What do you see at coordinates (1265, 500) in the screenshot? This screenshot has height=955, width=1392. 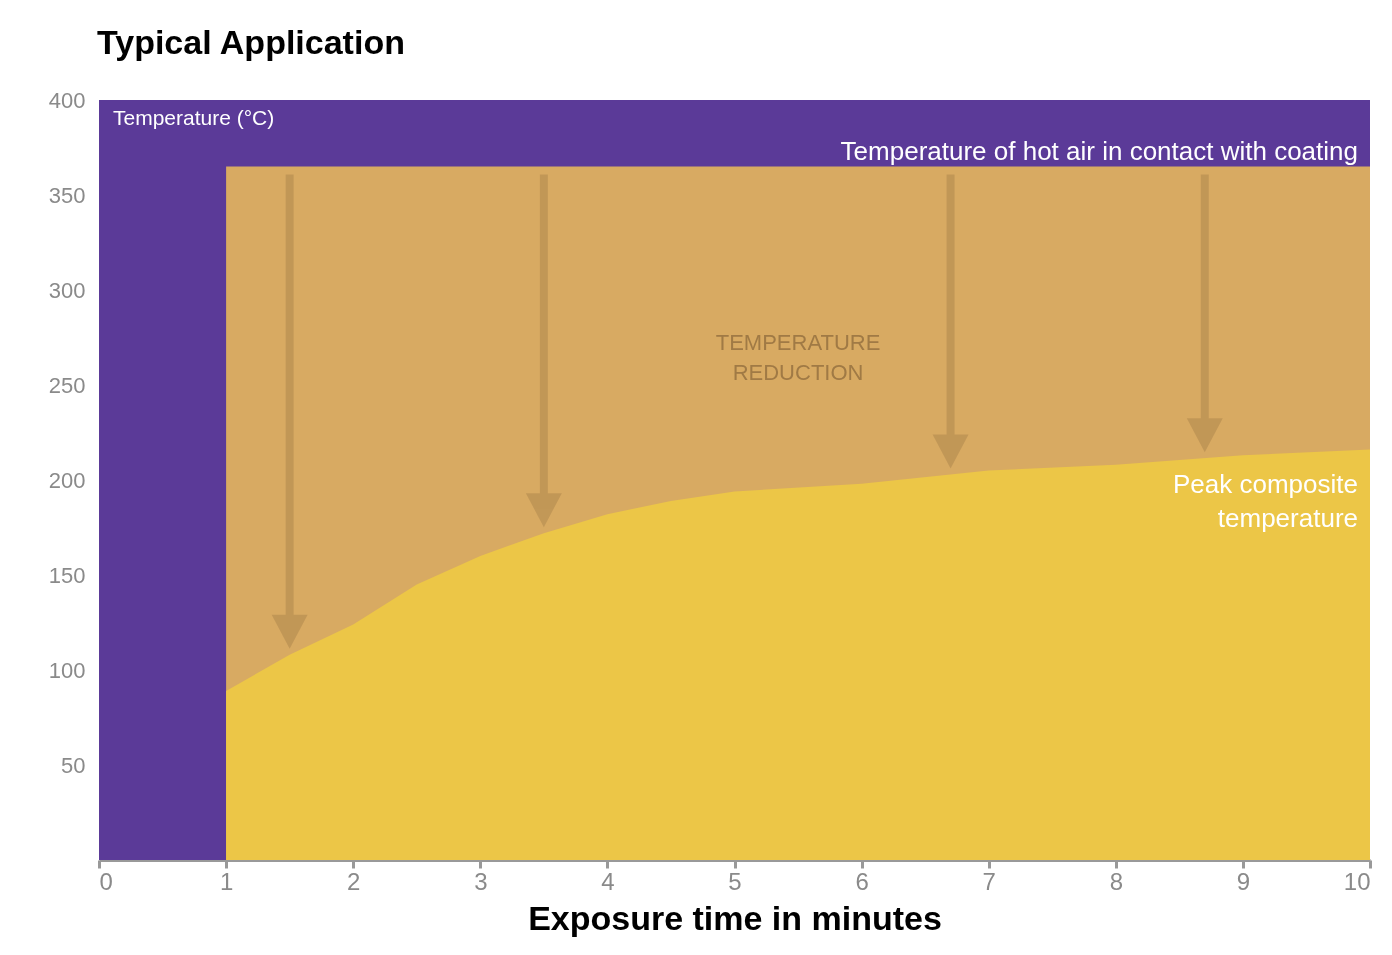 I see `series-label: Peak composite temperature` at bounding box center [1265, 500].